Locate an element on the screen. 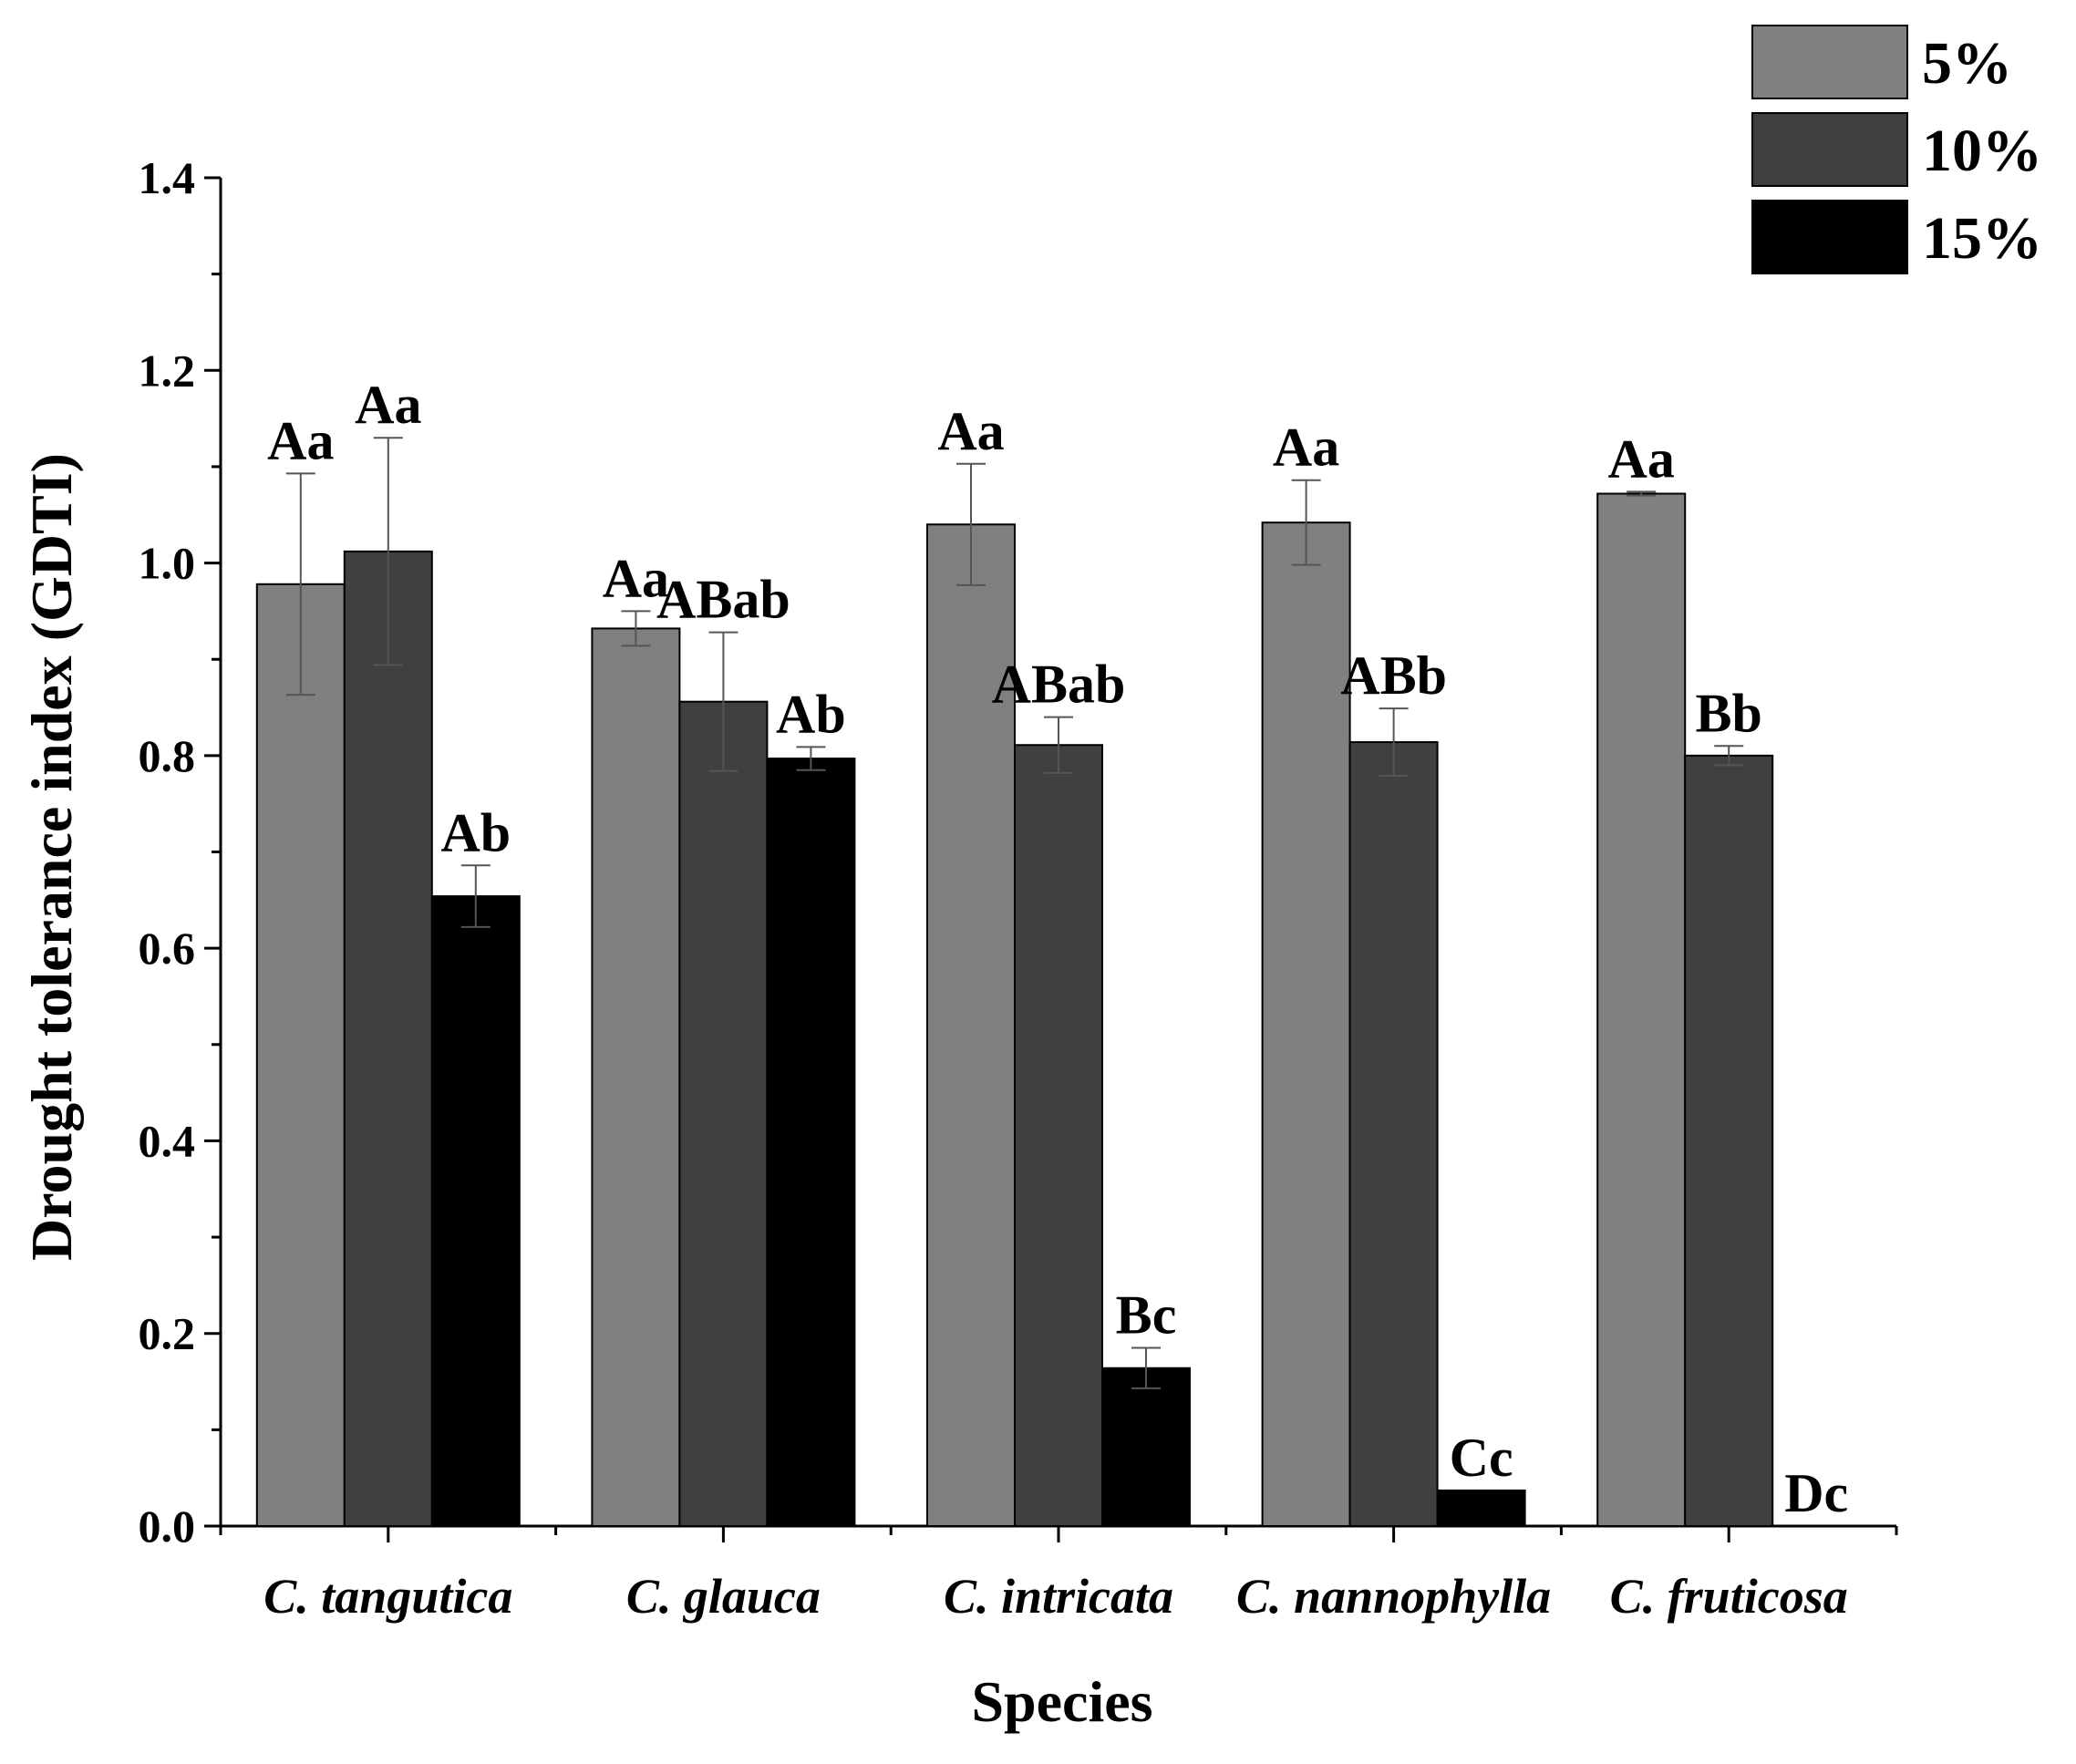 The width and height of the screenshot is (2076, 1764). x-axis-title: Species is located at coordinates (1061, 1701).